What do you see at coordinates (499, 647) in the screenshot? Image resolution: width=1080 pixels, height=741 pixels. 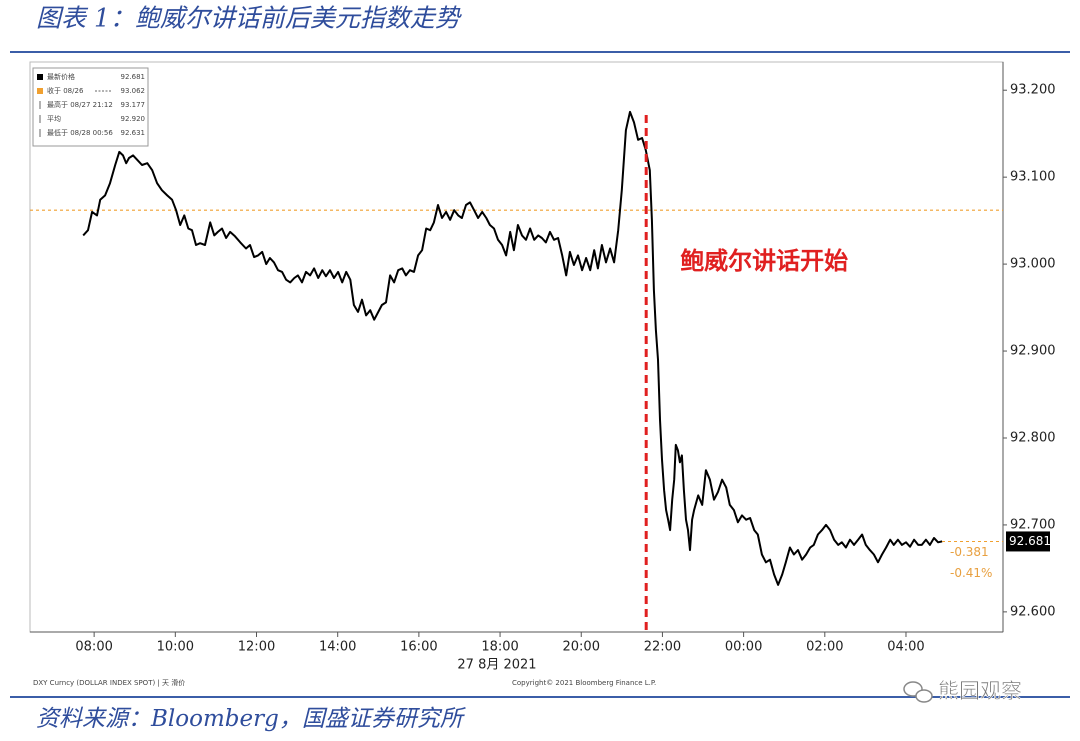 I see `x-tick-label: 18:00` at bounding box center [499, 647].